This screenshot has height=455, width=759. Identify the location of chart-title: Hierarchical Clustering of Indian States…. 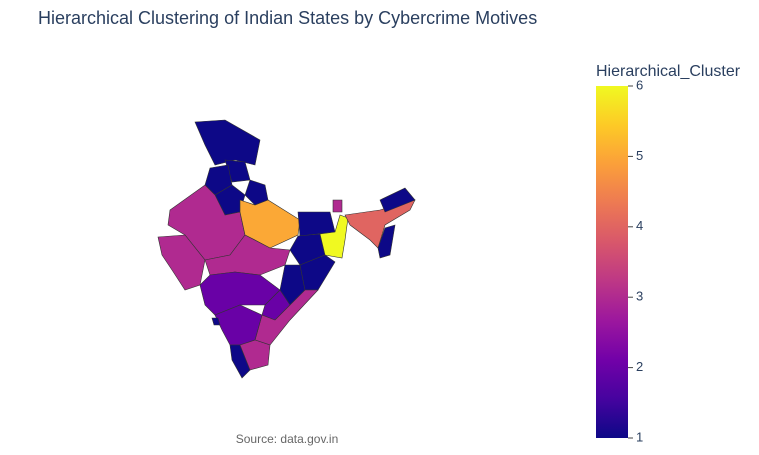
(287, 18).